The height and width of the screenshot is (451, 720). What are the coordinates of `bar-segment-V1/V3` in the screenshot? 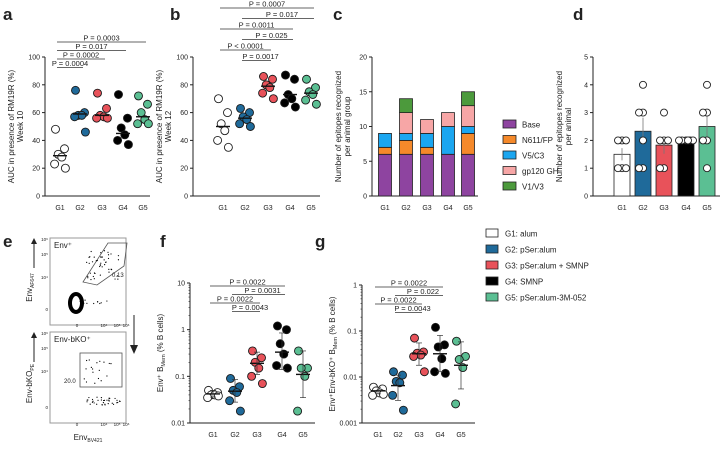 It's located at (406, 105).